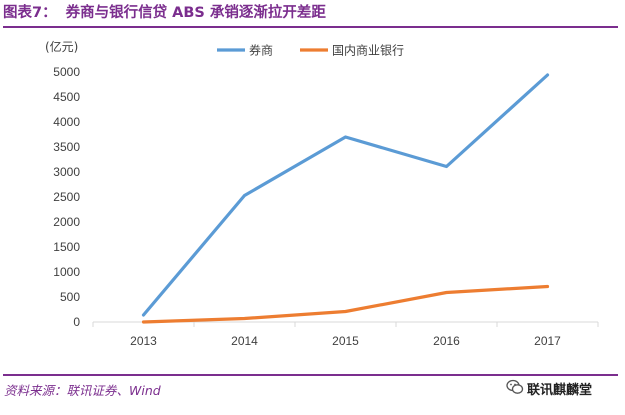 This screenshot has width=625, height=415. Describe the element at coordinates (345, 341) in the screenshot. I see `x-tick-label: 2015` at that location.